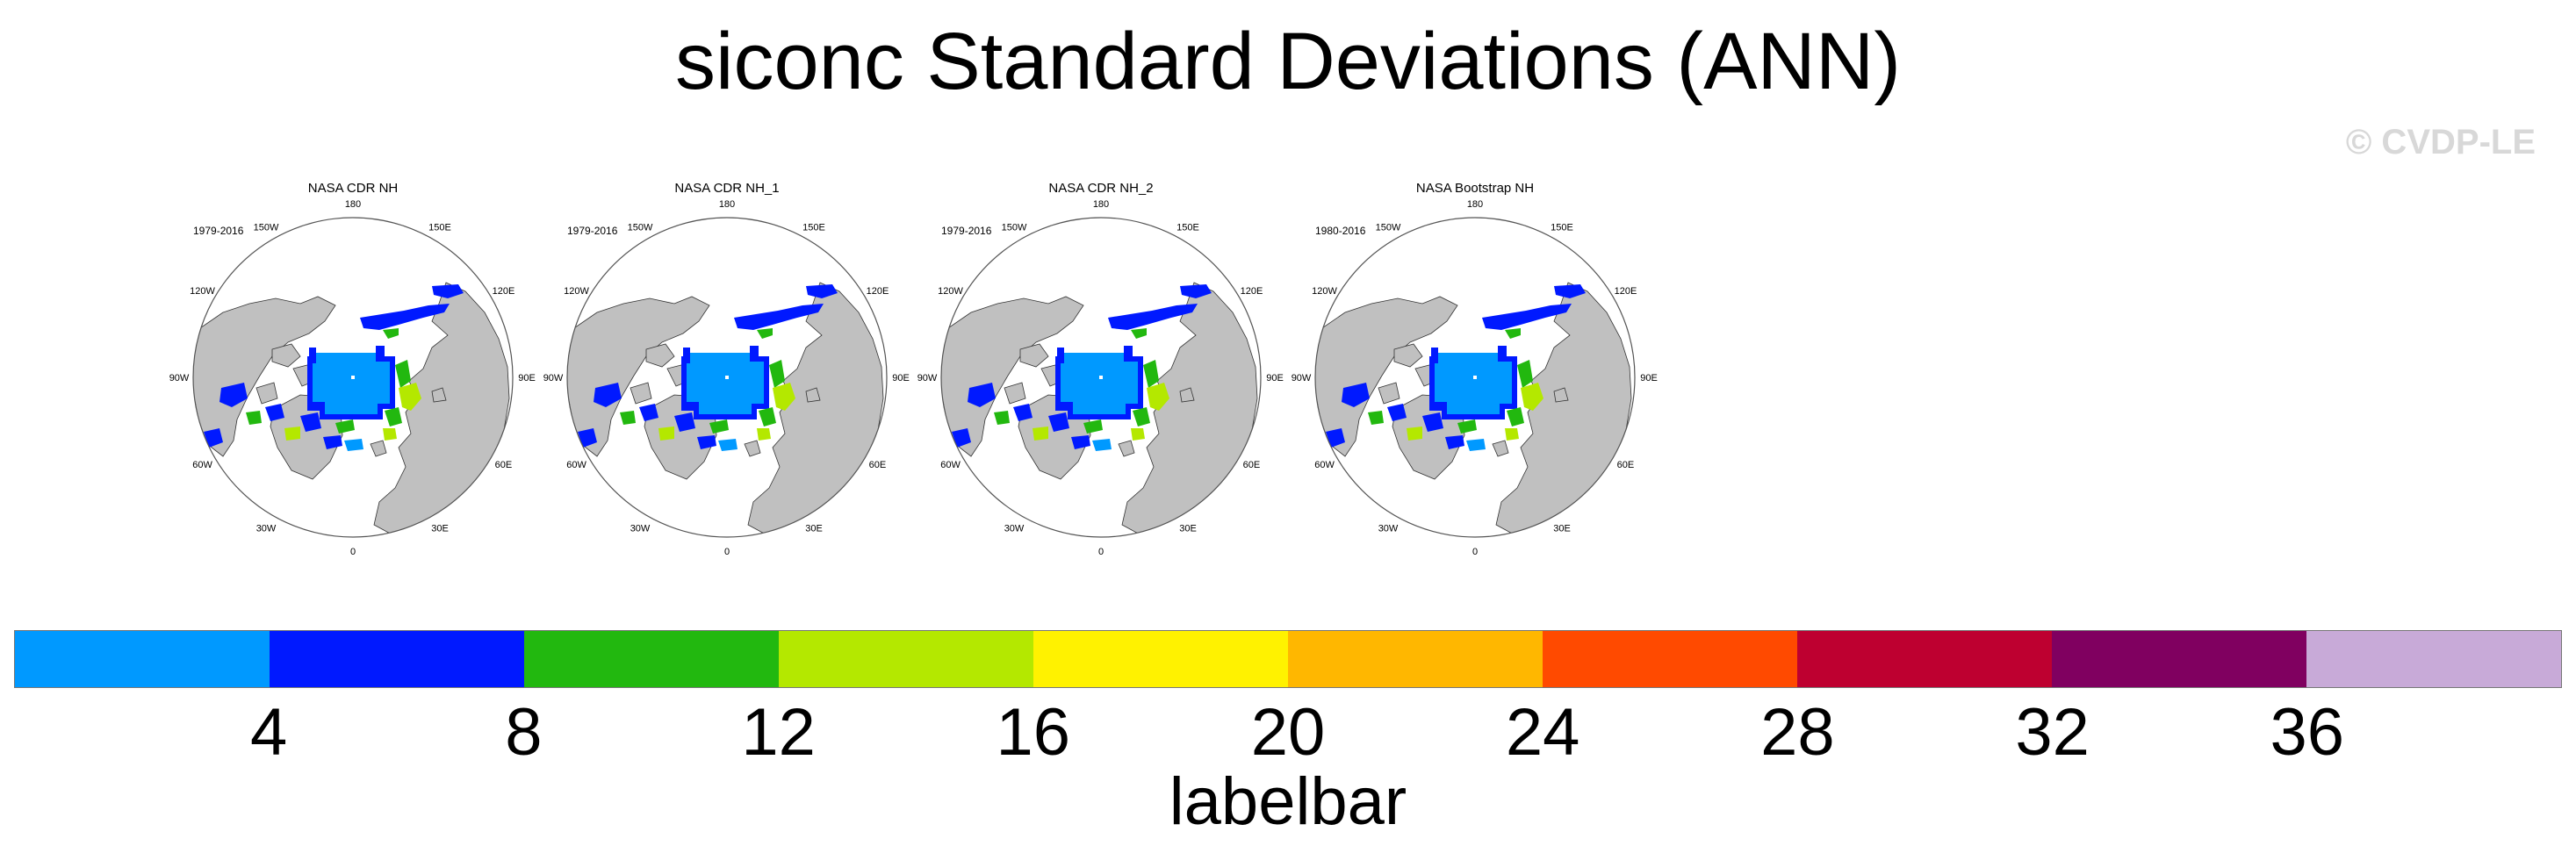  What do you see at coordinates (1542, 732) in the screenshot?
I see `colorbar-tick-label: 24` at bounding box center [1542, 732].